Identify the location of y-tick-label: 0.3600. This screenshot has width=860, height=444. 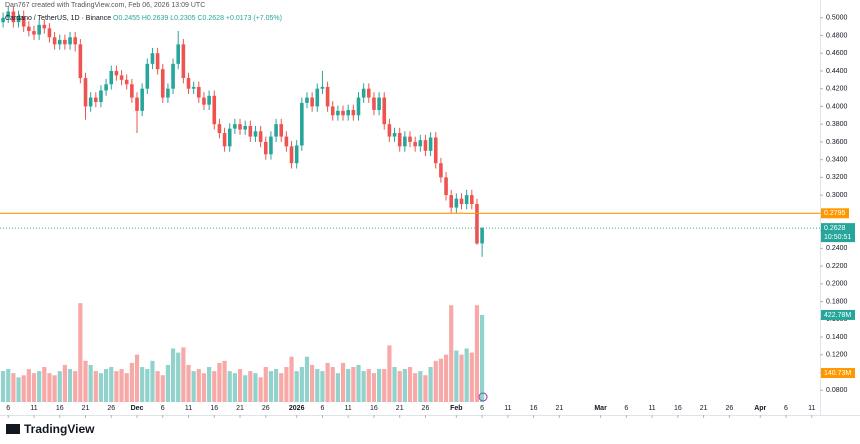
(837, 142).